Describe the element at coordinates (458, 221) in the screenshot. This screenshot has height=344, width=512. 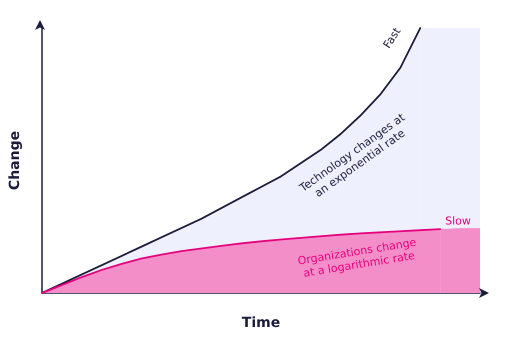
I see `annotation: Slow` at that location.